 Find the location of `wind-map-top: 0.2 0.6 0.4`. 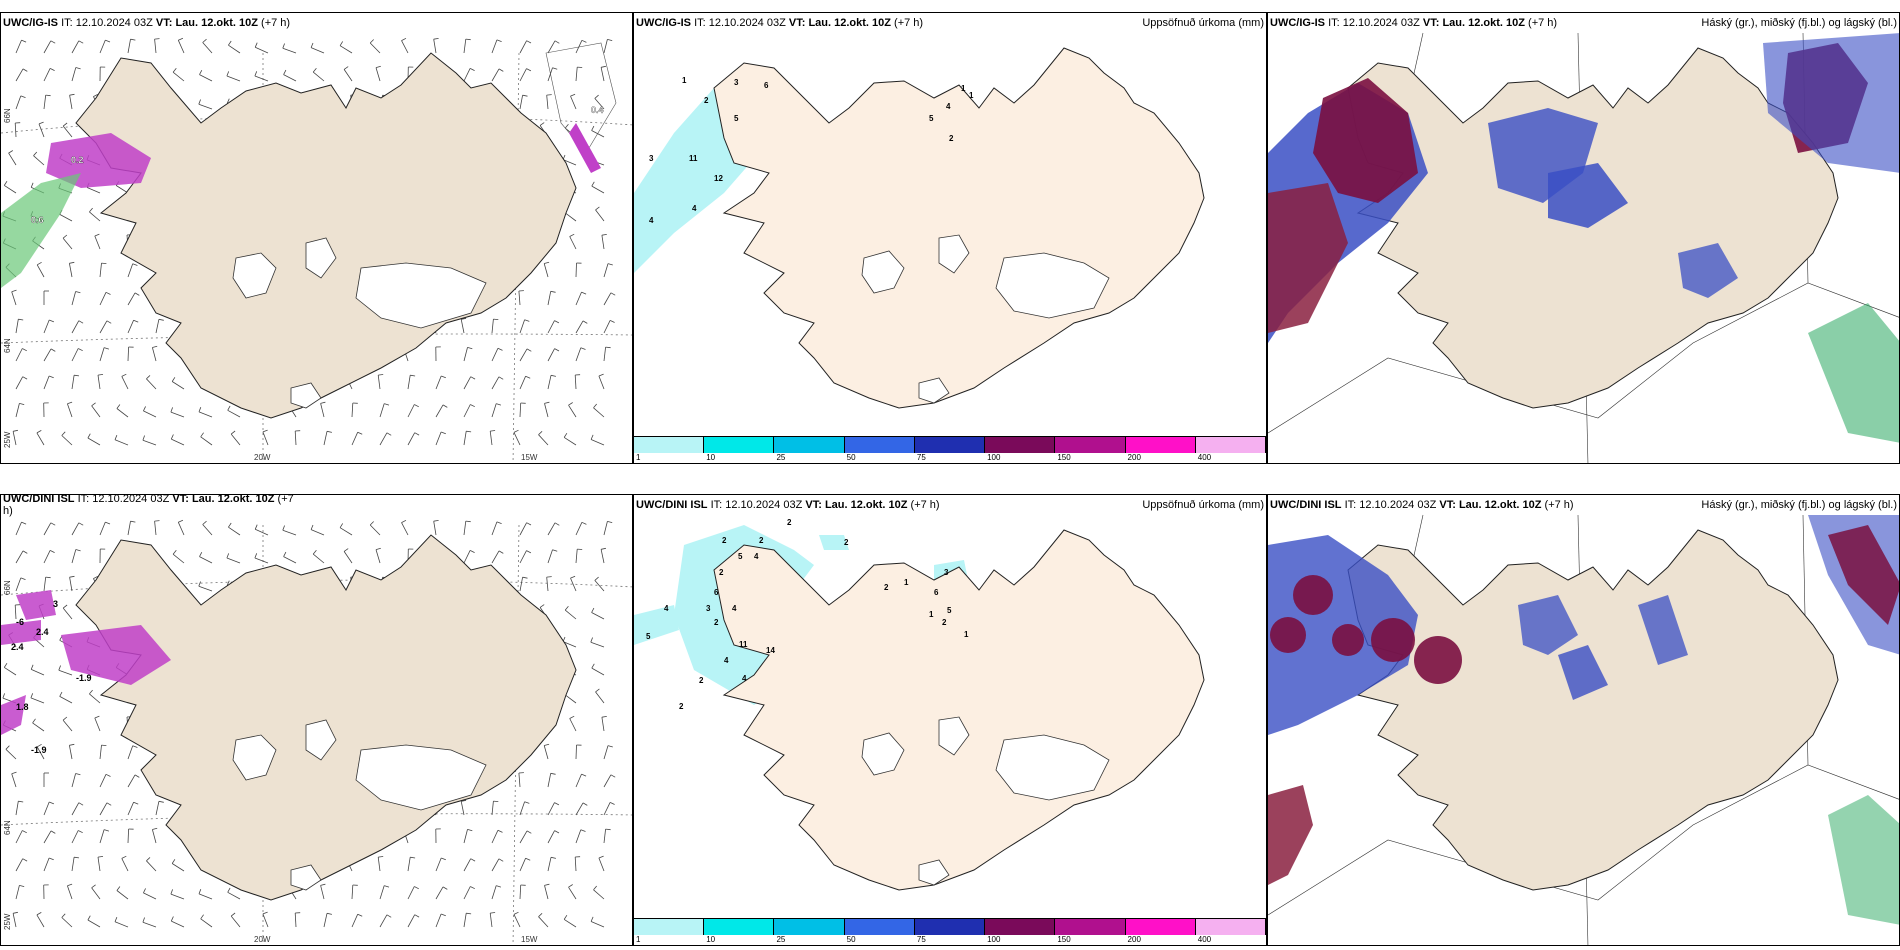

wind-map-top: 0.2 0.6 0.4 is located at coordinates (316, 250).